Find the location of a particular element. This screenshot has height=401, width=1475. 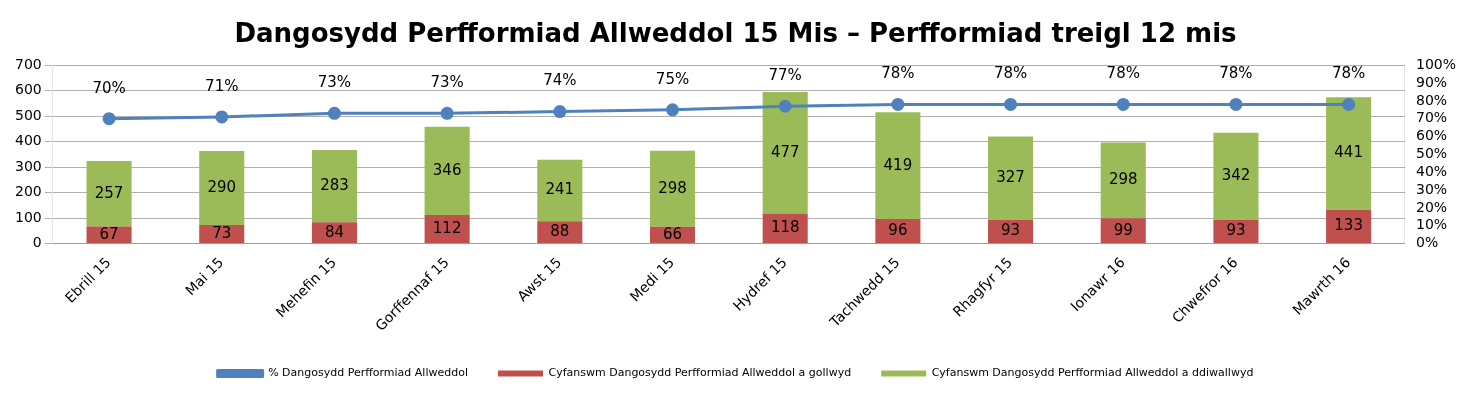

y2-tick-label: 60% is located at coordinates (1431, 135).